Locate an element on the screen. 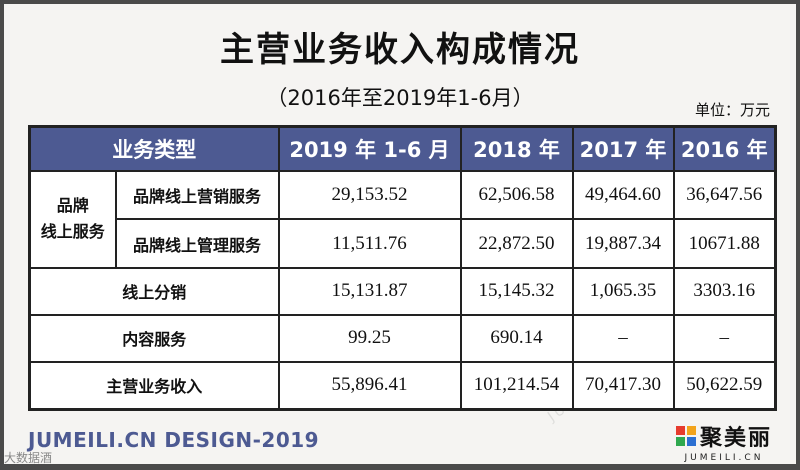  row-label: 主营业务收入 is located at coordinates (154, 385).